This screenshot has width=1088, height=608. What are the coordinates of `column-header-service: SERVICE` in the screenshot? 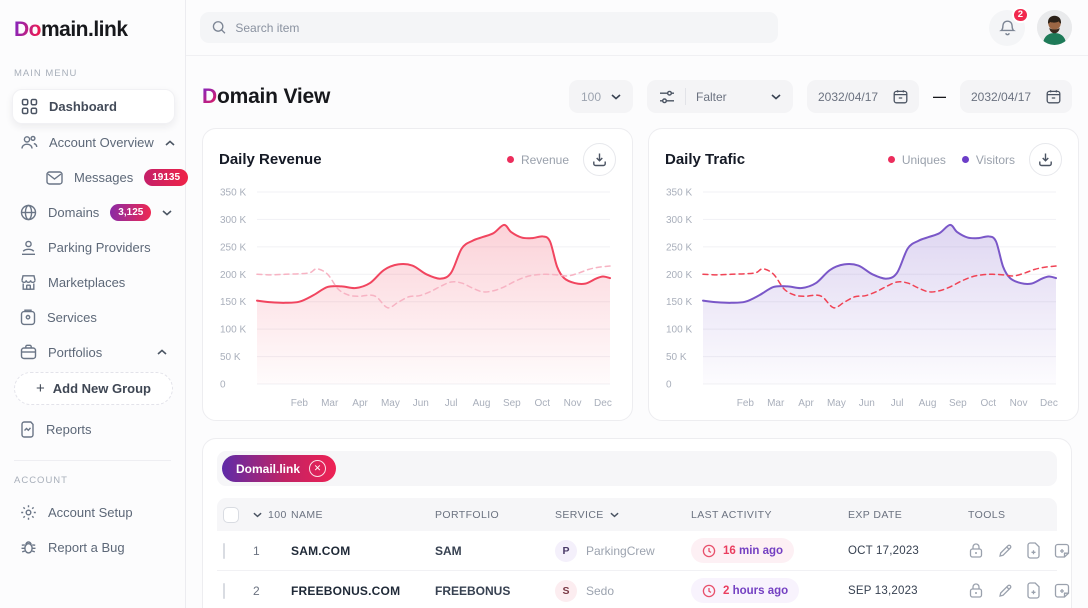 It's located at (623, 515).